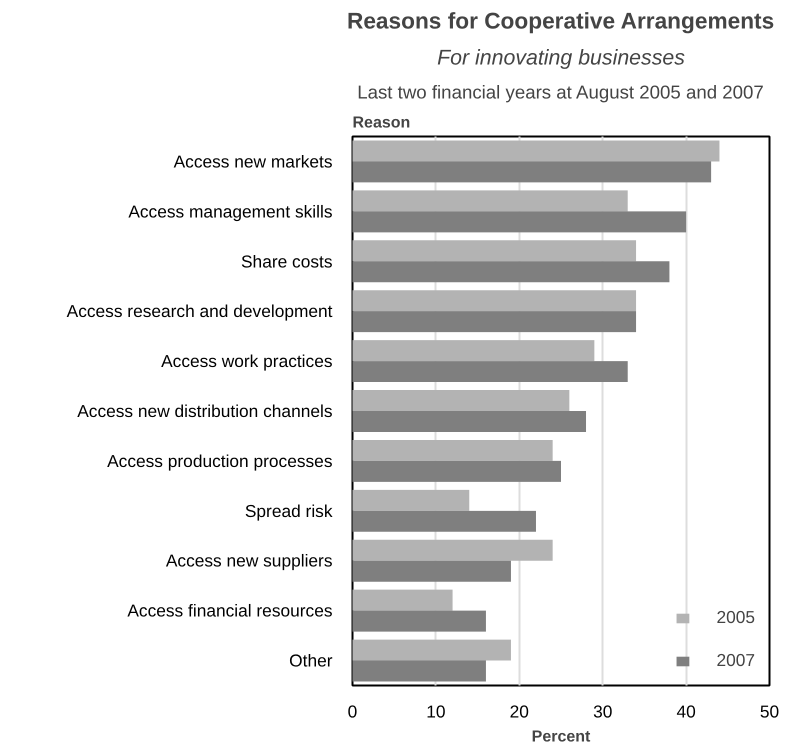 The image size is (786, 755). What do you see at coordinates (519, 712) in the screenshot?
I see `x-tick-label: 20` at bounding box center [519, 712].